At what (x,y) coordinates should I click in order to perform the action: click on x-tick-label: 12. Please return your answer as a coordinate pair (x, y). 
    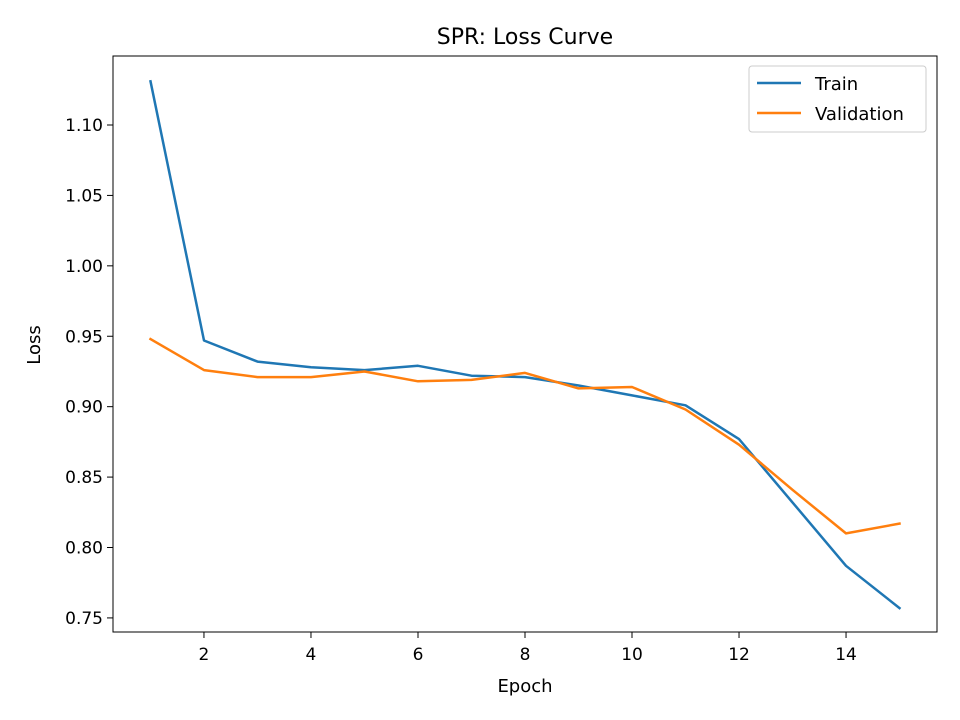
    Looking at the image, I should click on (739, 655).